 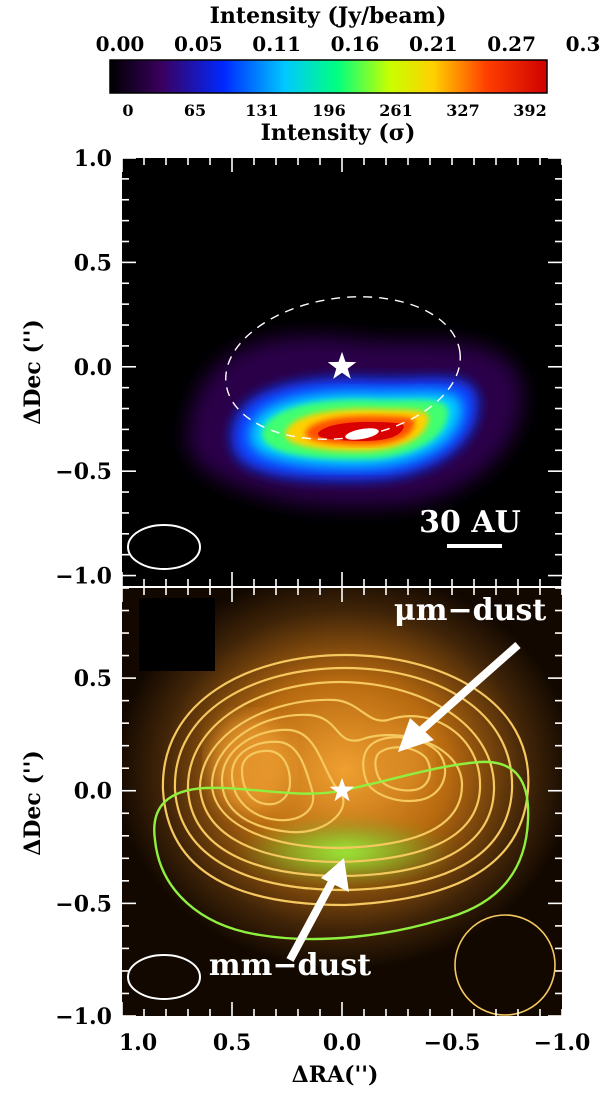 What do you see at coordinates (177, 634) in the screenshot?
I see `masked-corner` at bounding box center [177, 634].